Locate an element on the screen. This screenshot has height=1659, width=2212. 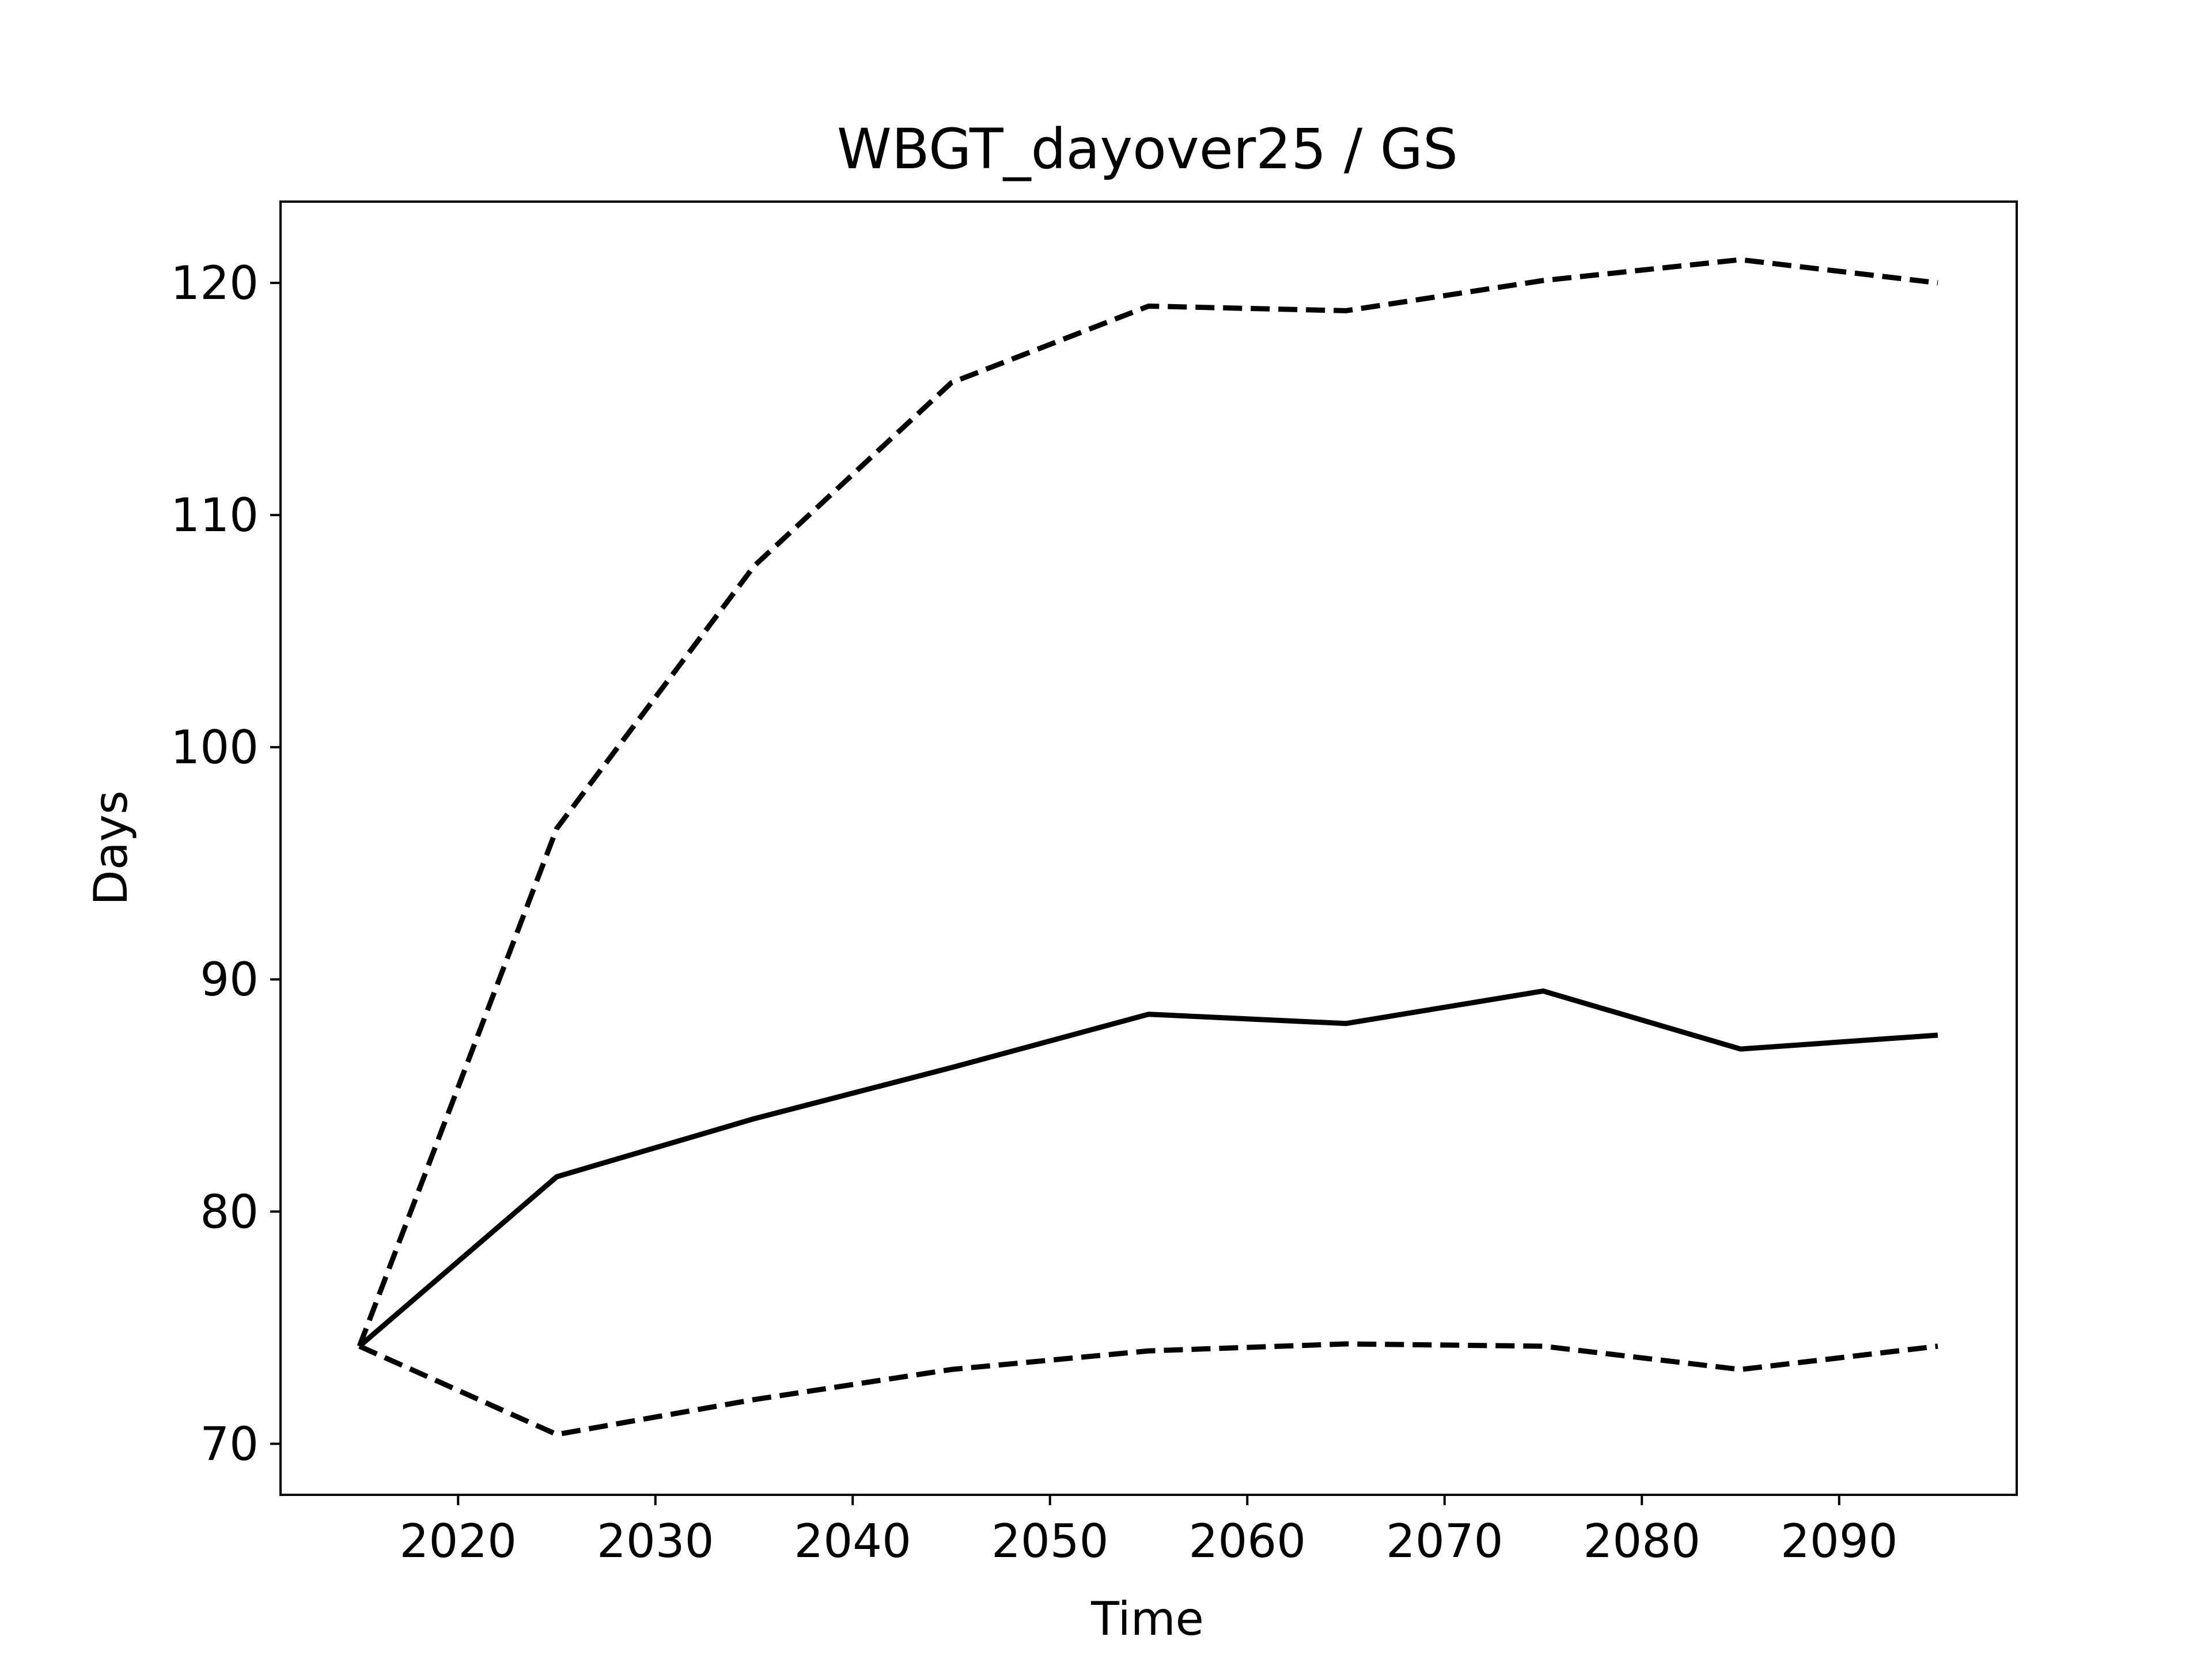
x-tick-label: 2040 is located at coordinates (852, 1541).